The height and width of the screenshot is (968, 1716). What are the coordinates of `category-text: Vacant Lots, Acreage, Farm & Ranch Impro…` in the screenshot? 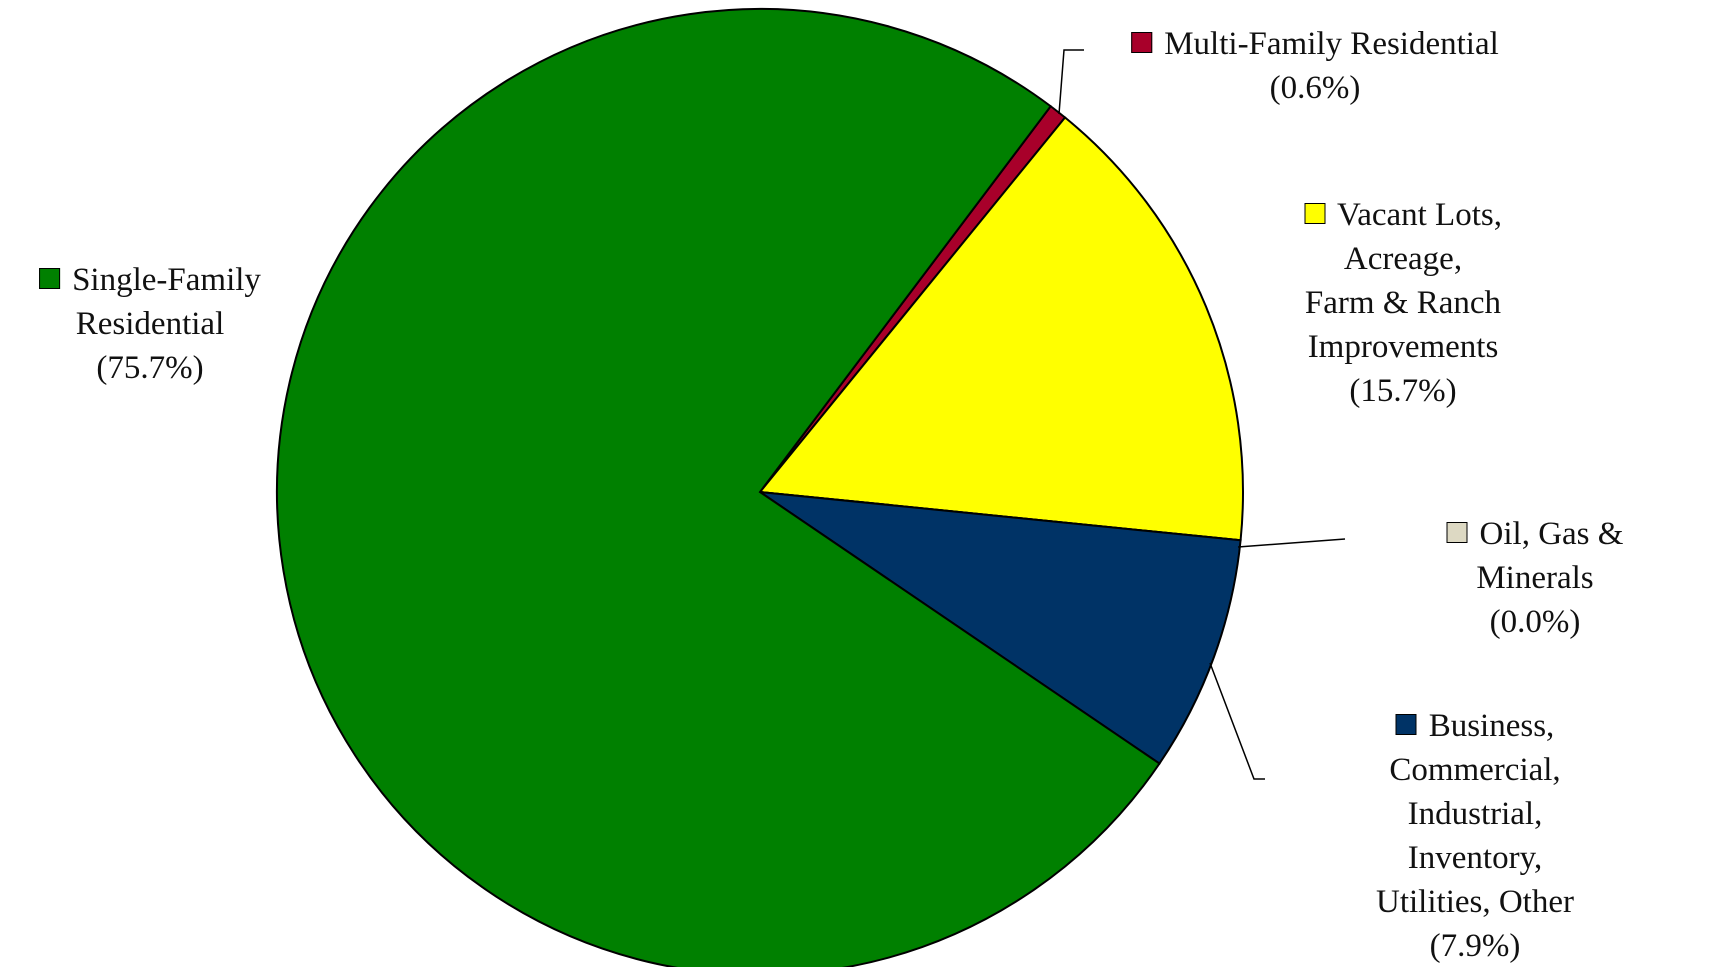 It's located at (1403, 281).